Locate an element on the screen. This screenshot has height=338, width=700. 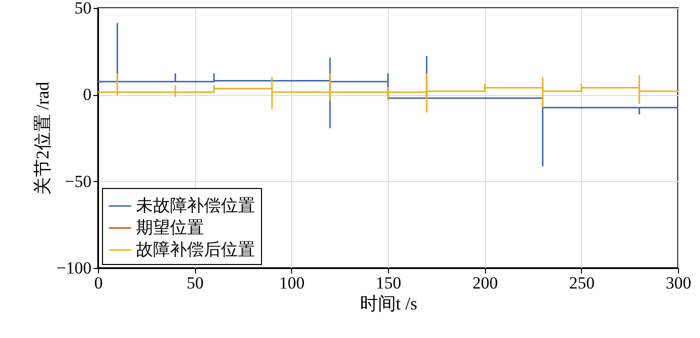
y-tick-label: −100 is located at coordinates (74, 268).